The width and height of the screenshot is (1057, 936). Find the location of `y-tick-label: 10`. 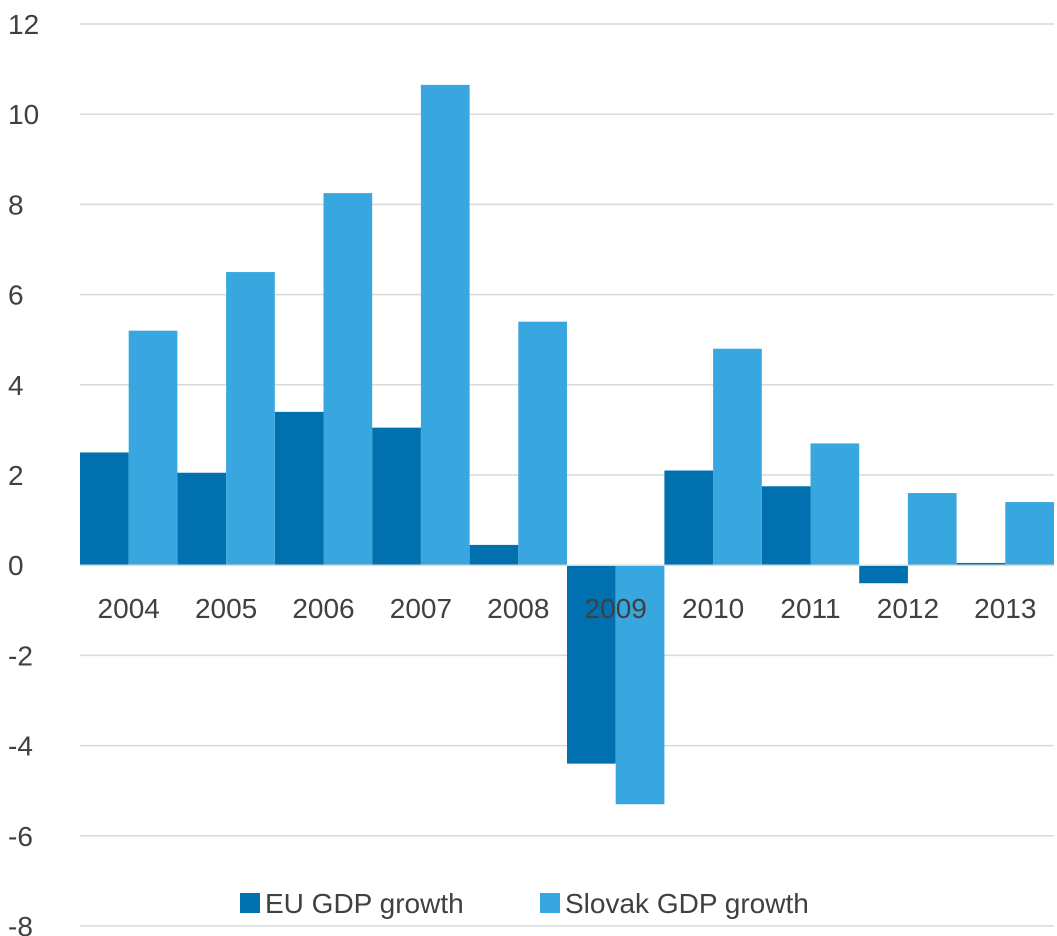

y-tick-label: 10 is located at coordinates (23, 114).